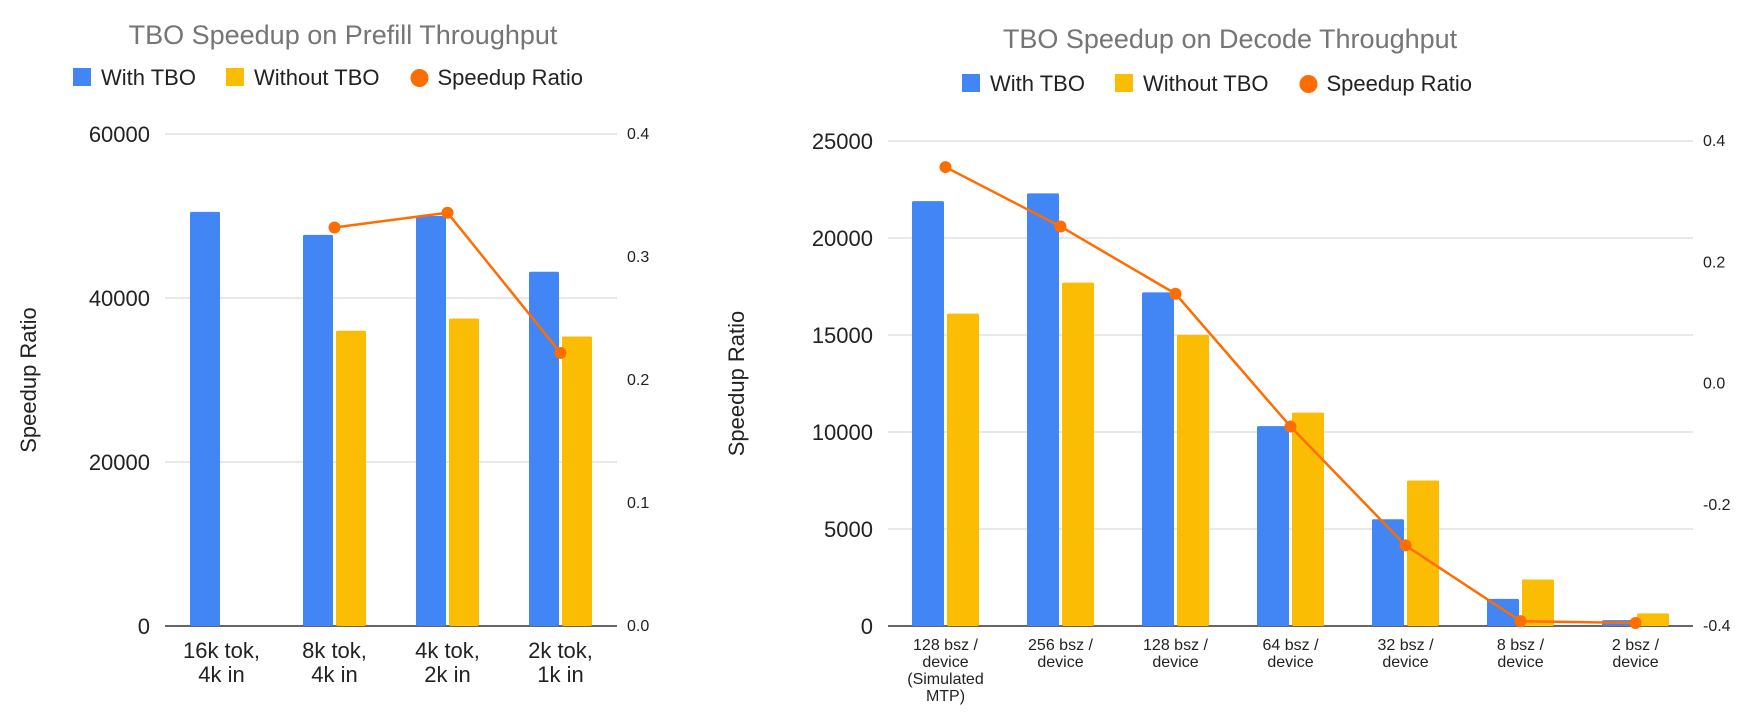  Describe the element at coordinates (221, 662) in the screenshot. I see `x-tick-label: 16k tok, 4k in` at that location.